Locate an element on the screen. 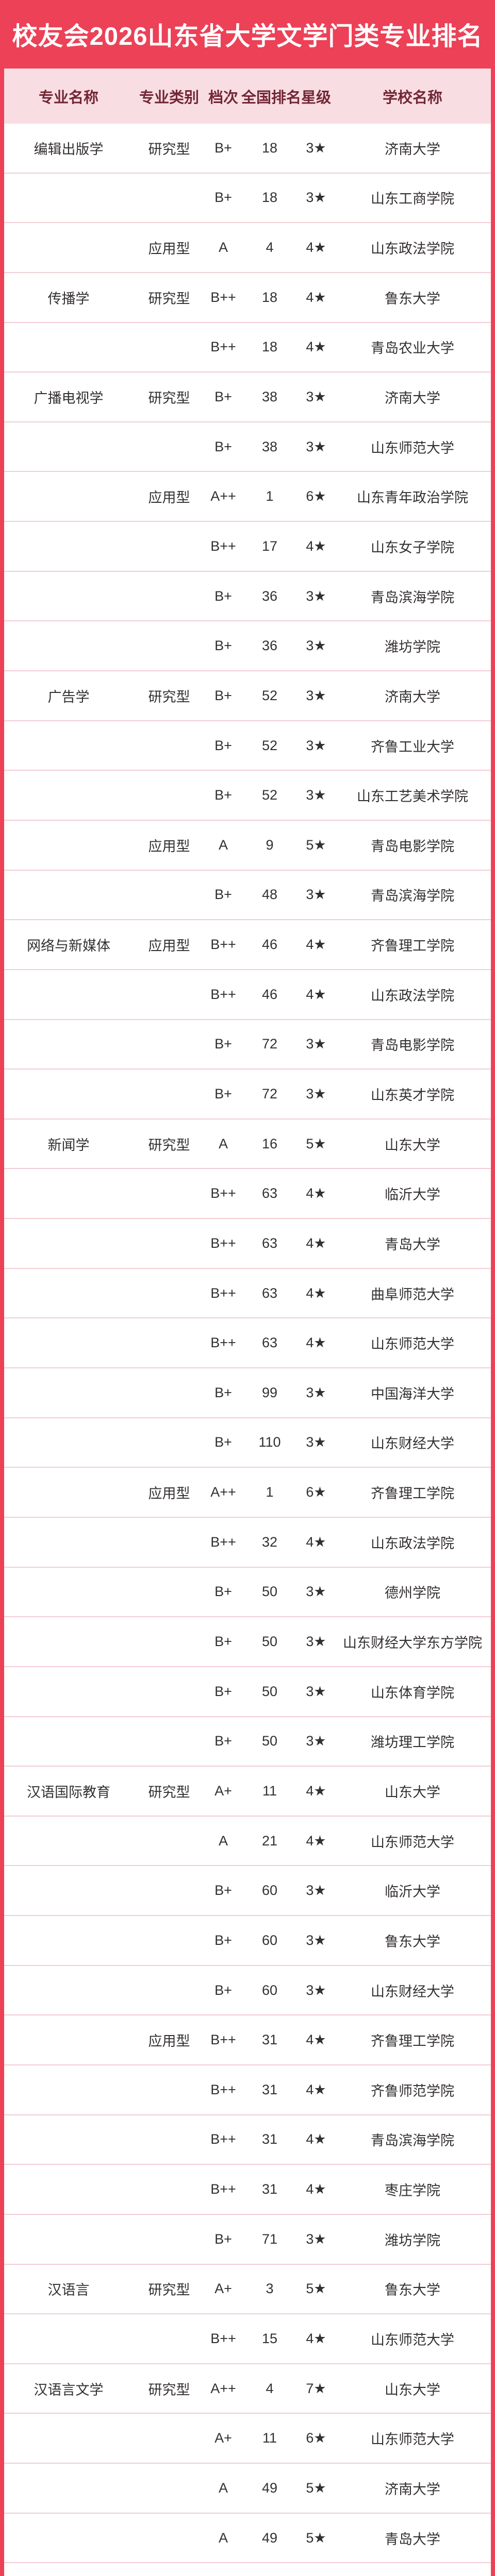 Image resolution: width=495 pixels, height=2576 pixels. cell-grade: A+ is located at coordinates (223, 1791).